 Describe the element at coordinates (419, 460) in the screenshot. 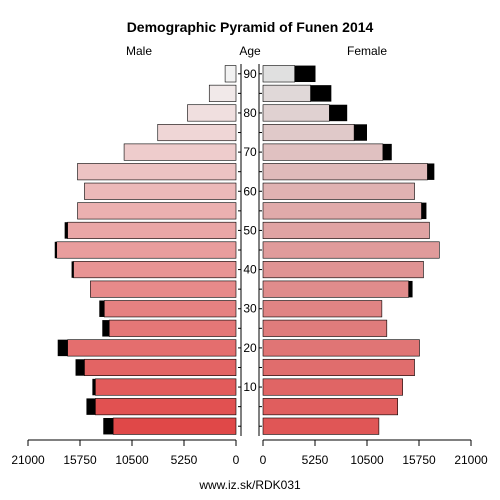

I see `female-x-tick-label: 15750` at that location.